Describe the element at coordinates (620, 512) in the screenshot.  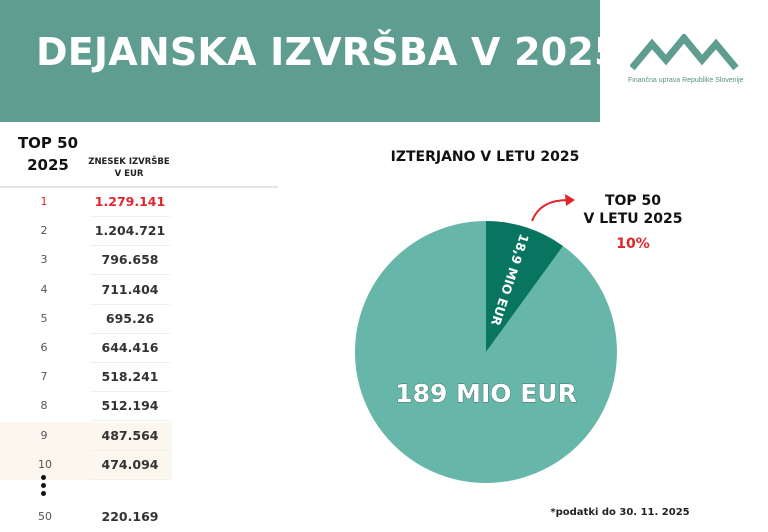
I see `footnote: *podatki do 30. 11. 2025` at that location.